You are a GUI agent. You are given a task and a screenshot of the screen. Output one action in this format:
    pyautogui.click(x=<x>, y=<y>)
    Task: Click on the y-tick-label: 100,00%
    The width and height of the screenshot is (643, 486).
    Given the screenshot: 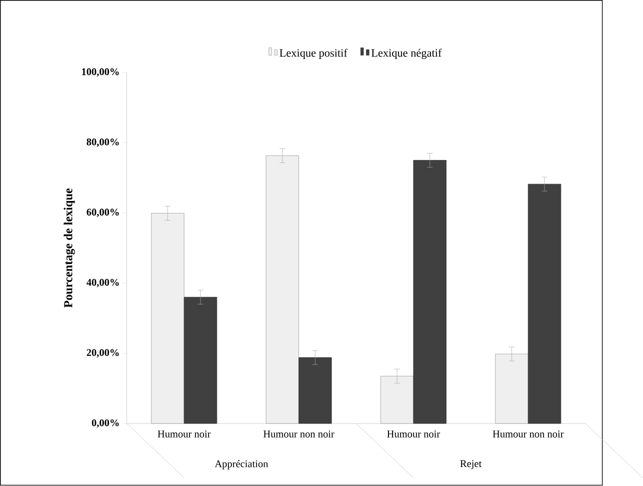 What is the action you would take?
    pyautogui.click(x=100, y=72)
    